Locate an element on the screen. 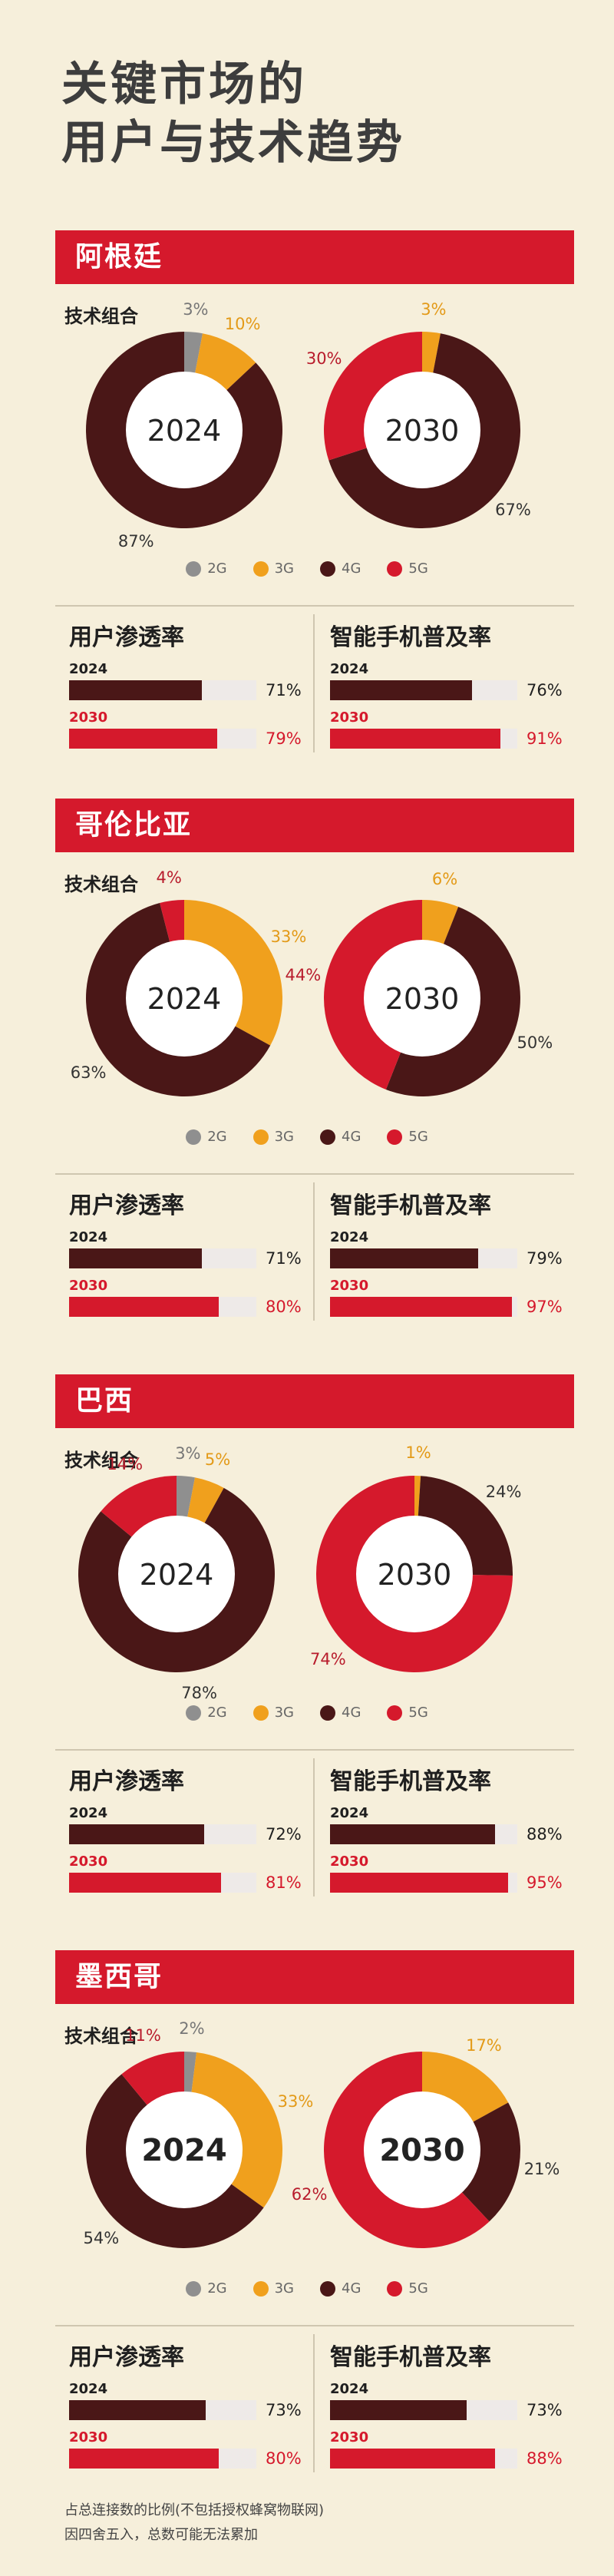 This screenshot has height=2576, width=614. slice-label-3G: 6% is located at coordinates (444, 878).